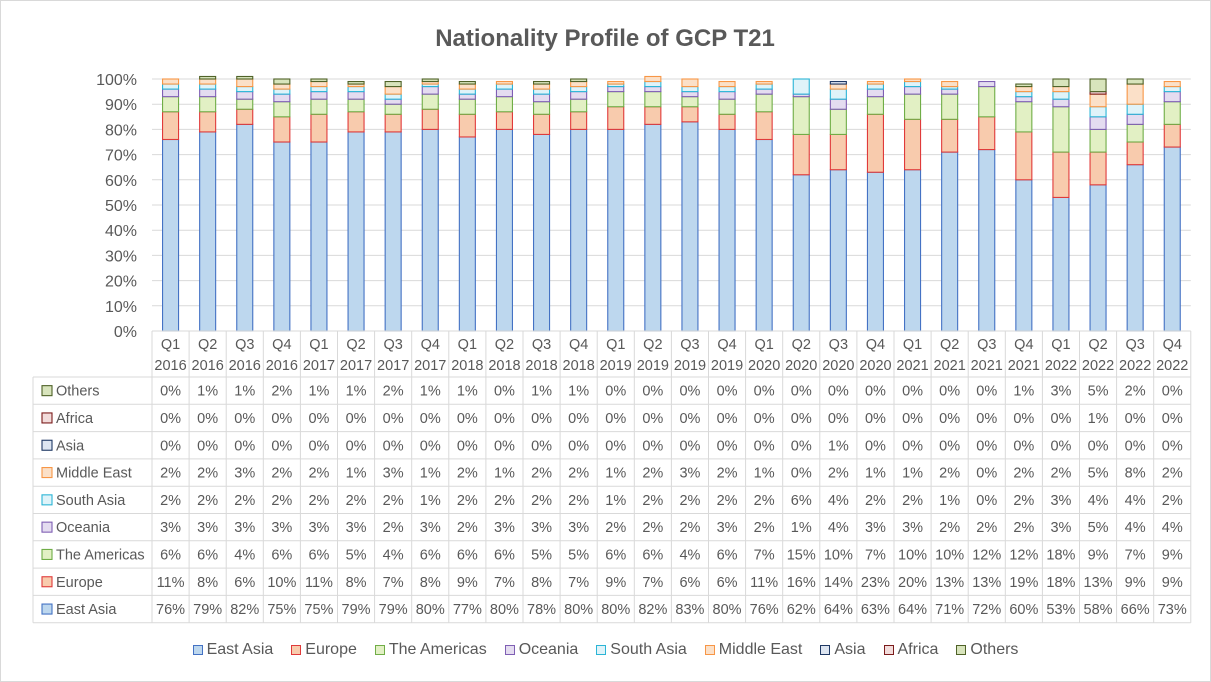 The image size is (1211, 682). I want to click on table-cell-value: 23%, so click(875, 583).